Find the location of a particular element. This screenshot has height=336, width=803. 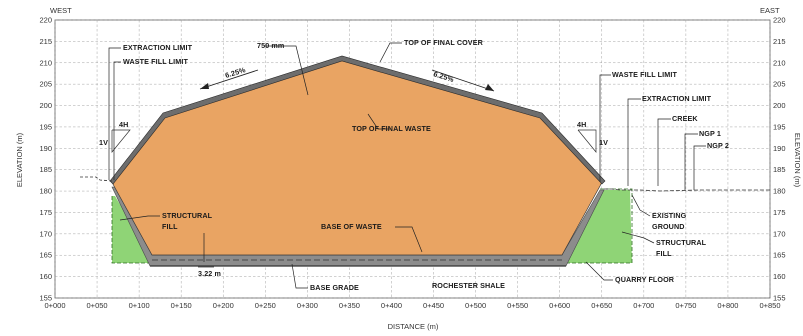

ratio-h-left: 4H is located at coordinates (123, 124).